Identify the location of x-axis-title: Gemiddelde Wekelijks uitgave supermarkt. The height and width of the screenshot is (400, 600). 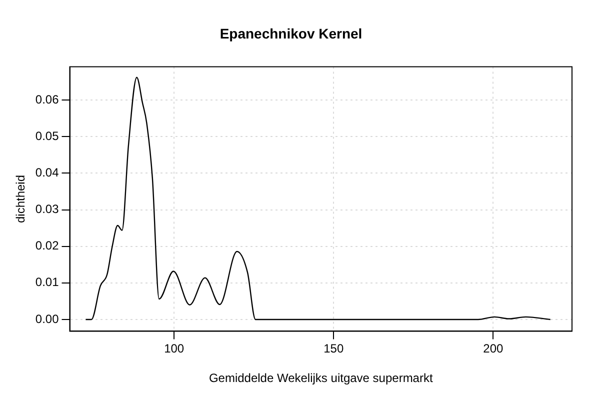
(321, 378).